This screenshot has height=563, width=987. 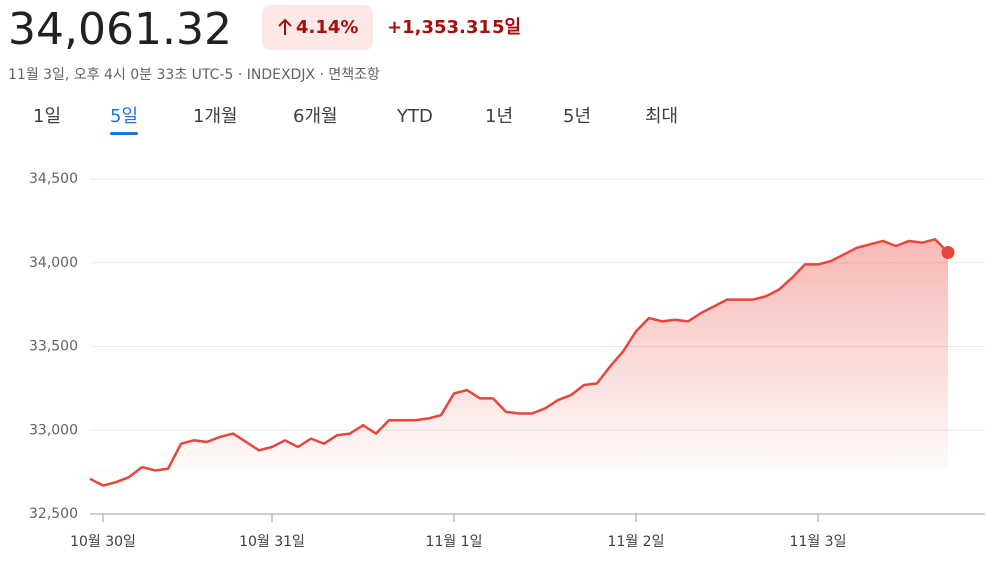 I want to click on x-tick-label: 10월 31일, so click(x=272, y=542).